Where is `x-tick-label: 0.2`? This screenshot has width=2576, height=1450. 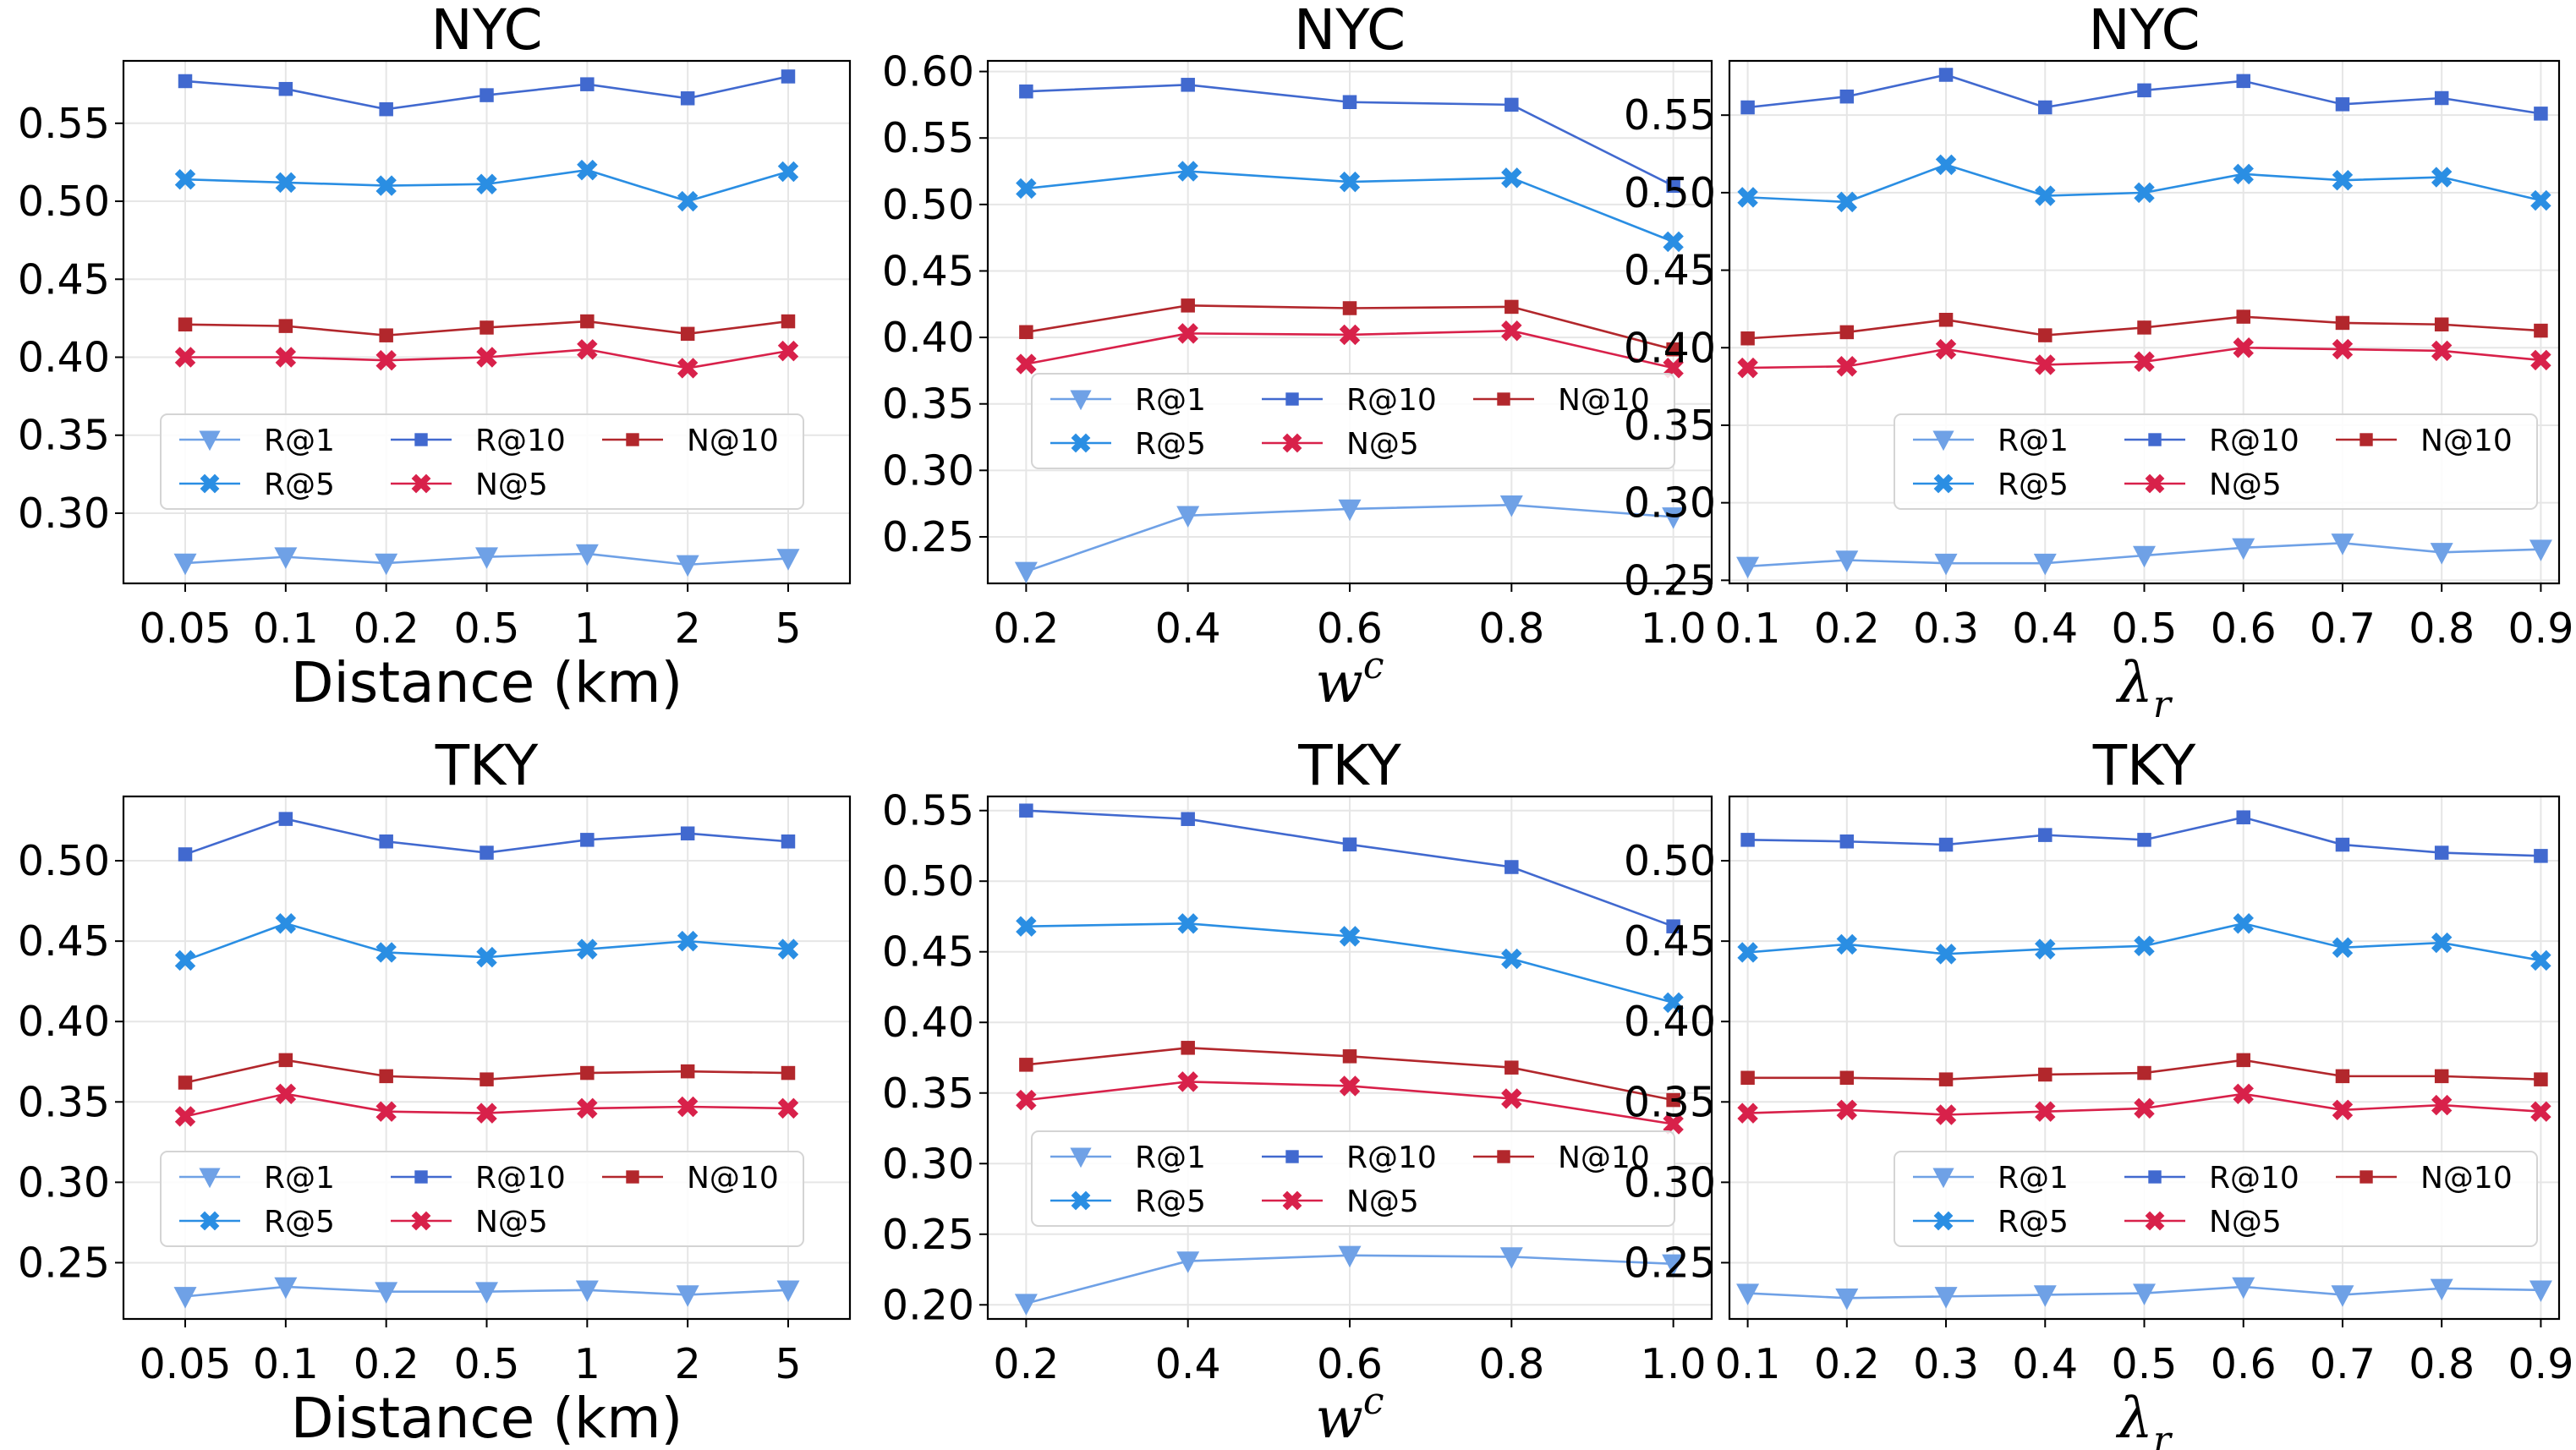 x-tick-label: 0.2 is located at coordinates (1026, 1364).